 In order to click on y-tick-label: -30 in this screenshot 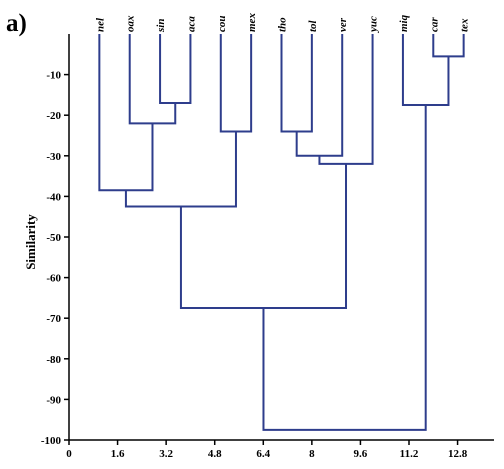, I will do `click(53, 157)`.